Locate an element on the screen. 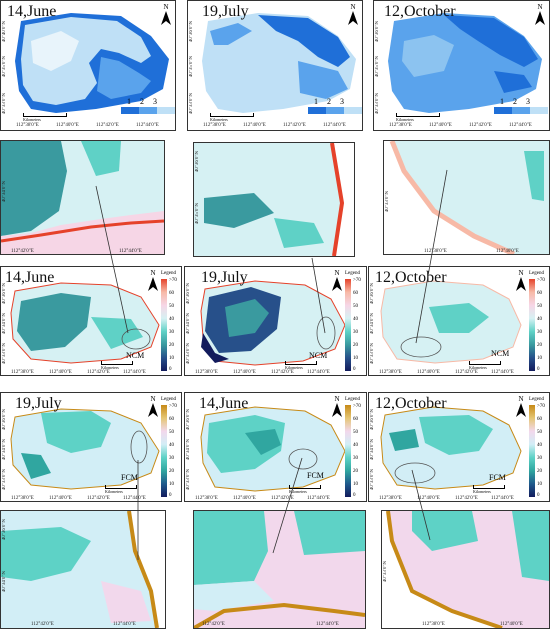  zoom-inset-june-ncm: 40°34'0"N 112°42'0"E 112°44'0"E is located at coordinates (82, 197).